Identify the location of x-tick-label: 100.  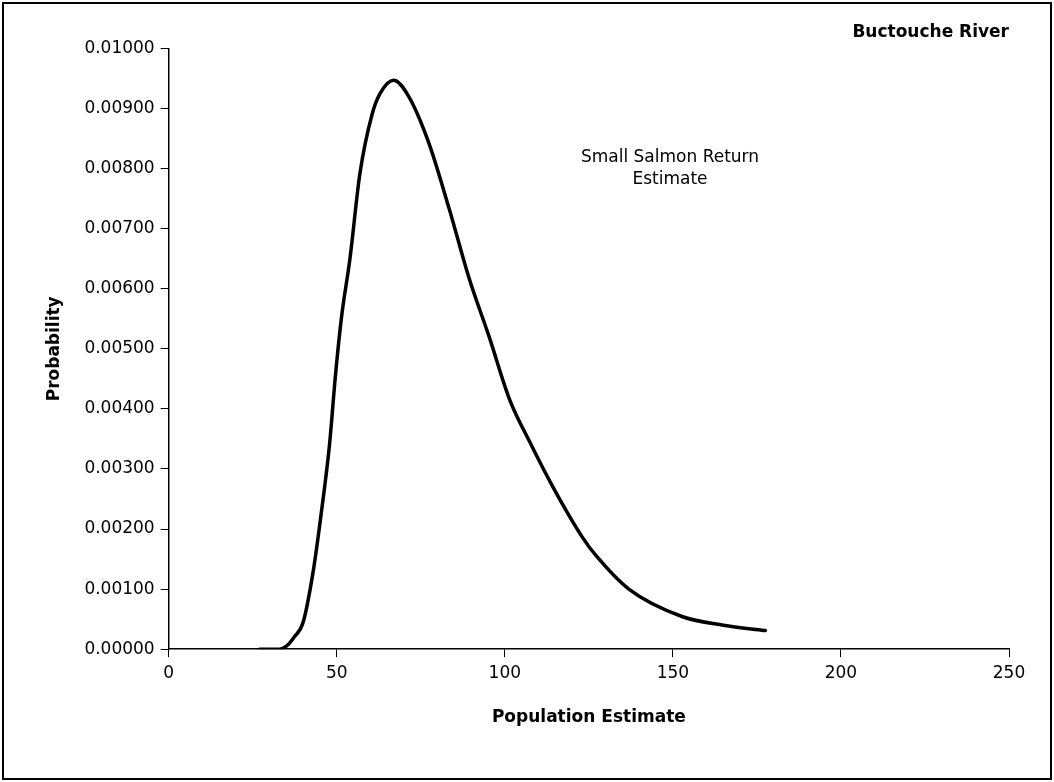
(505, 671).